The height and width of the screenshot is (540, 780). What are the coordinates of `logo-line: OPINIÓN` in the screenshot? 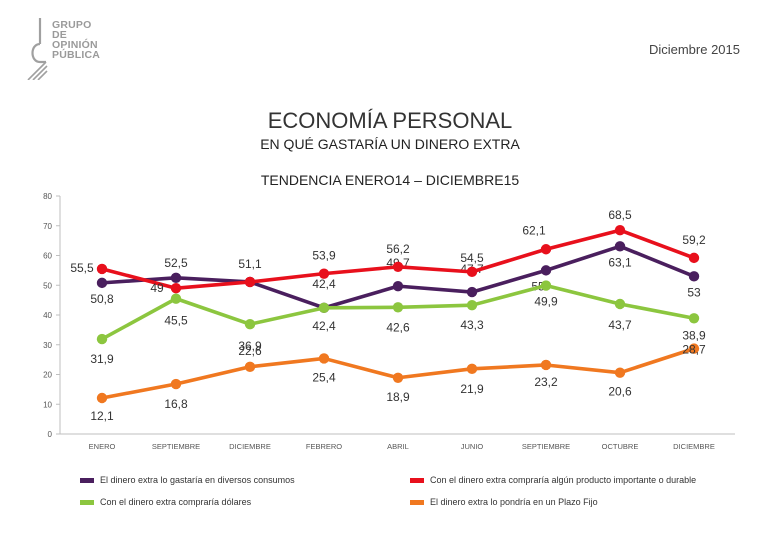 It's located at (75, 45).